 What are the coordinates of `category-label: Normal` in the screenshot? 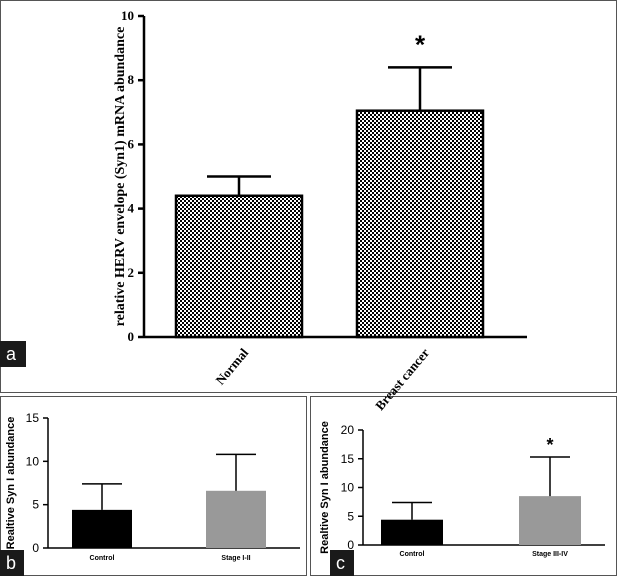 It's located at (231, 366).